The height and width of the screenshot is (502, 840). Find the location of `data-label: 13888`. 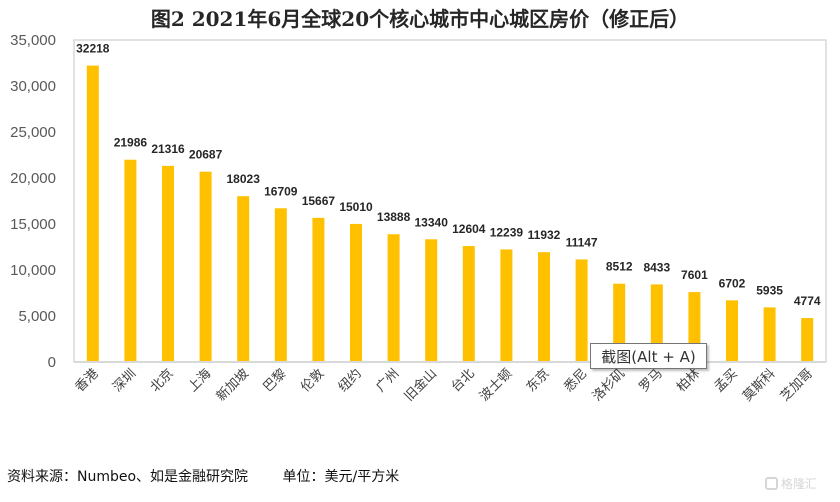

data-label: 13888 is located at coordinates (394, 217).